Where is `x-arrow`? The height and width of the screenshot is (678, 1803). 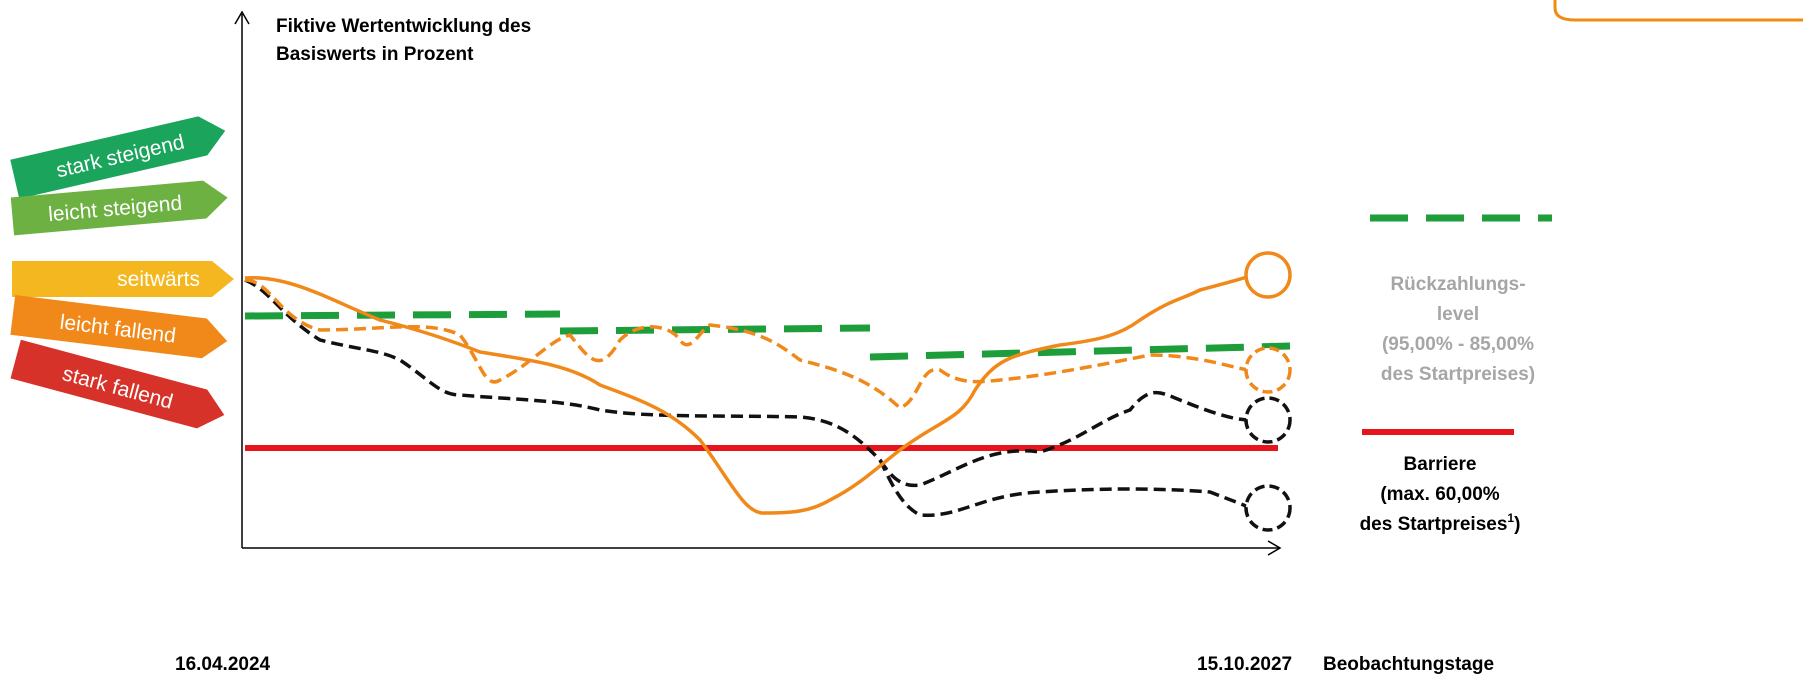
x-arrow is located at coordinates (1274, 548).